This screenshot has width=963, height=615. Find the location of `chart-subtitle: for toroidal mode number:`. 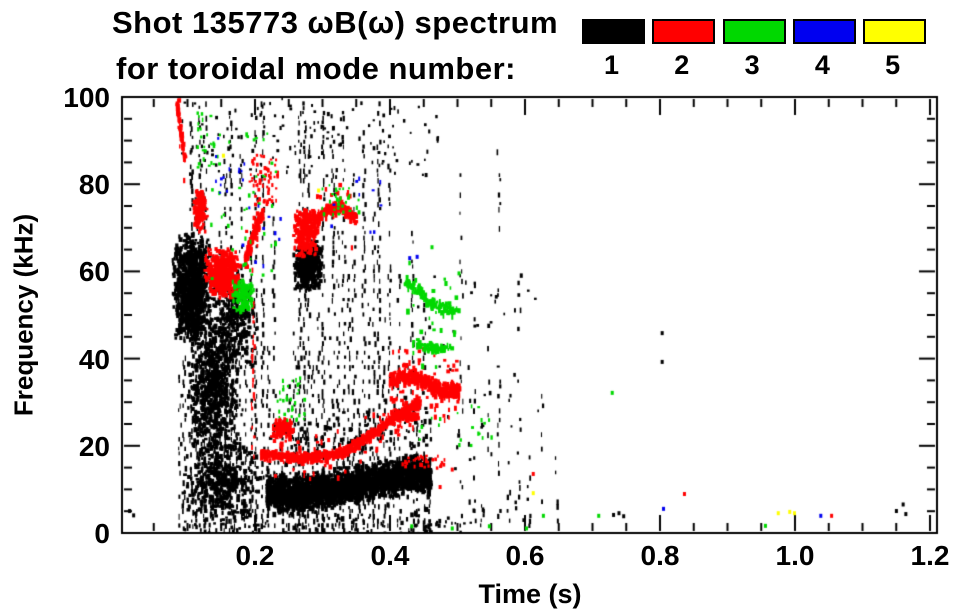

chart-subtitle: for toroidal mode number: is located at coordinates (316, 68).